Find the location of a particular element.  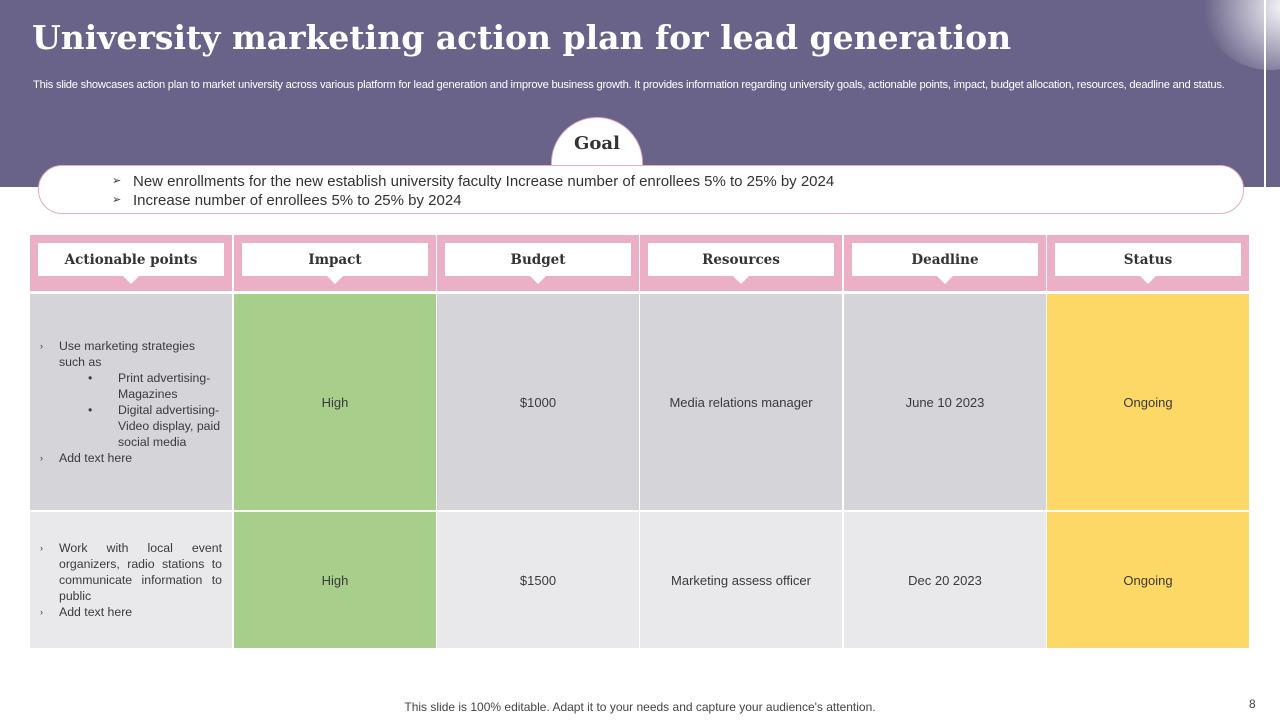

table-row-2-budget: $1500 is located at coordinates (538, 580).